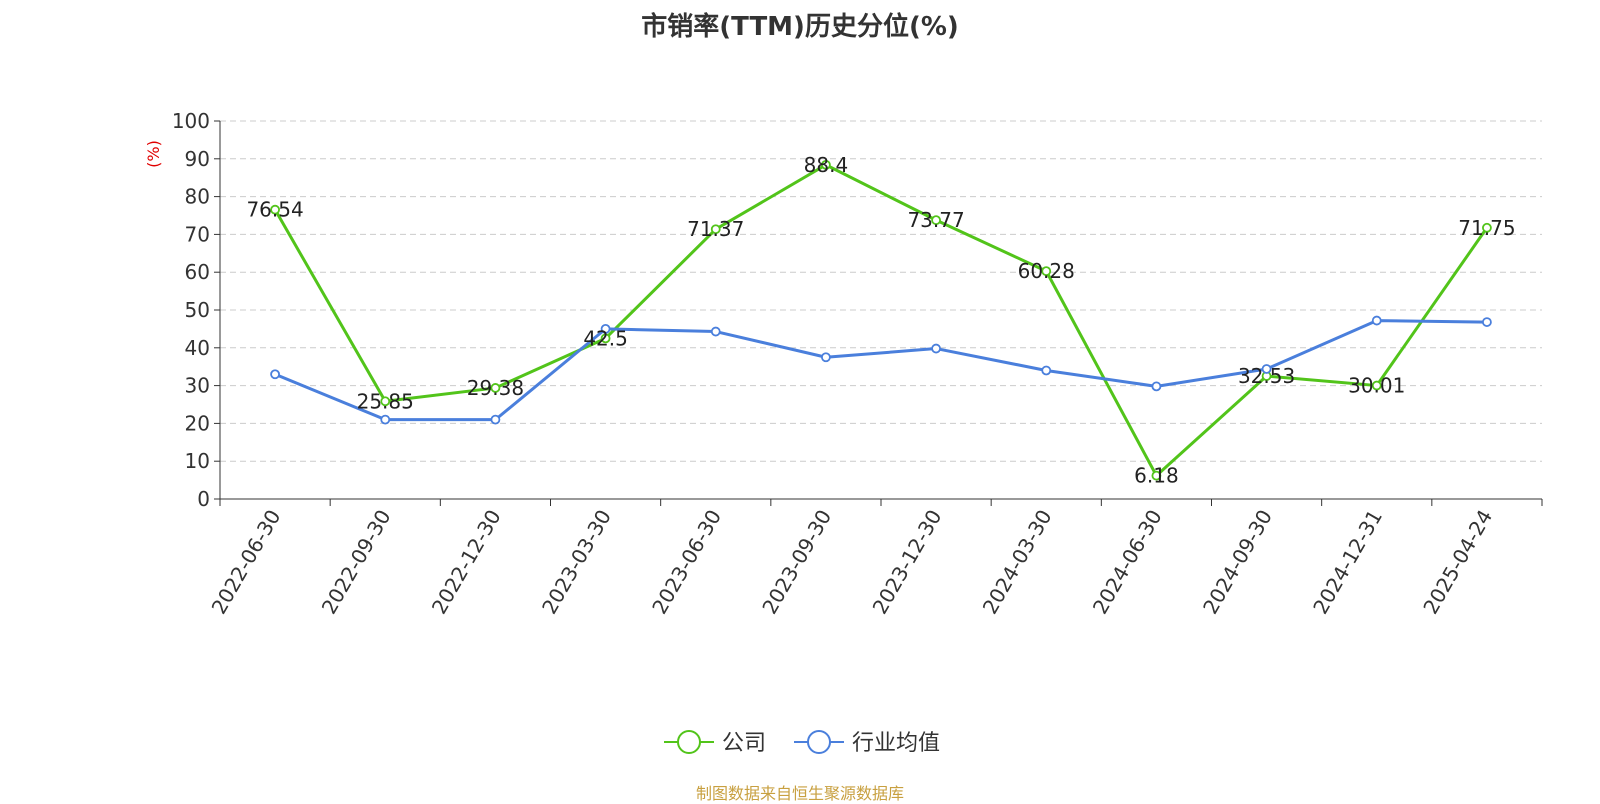  I want to click on data-label: 76.54, so click(274, 210).